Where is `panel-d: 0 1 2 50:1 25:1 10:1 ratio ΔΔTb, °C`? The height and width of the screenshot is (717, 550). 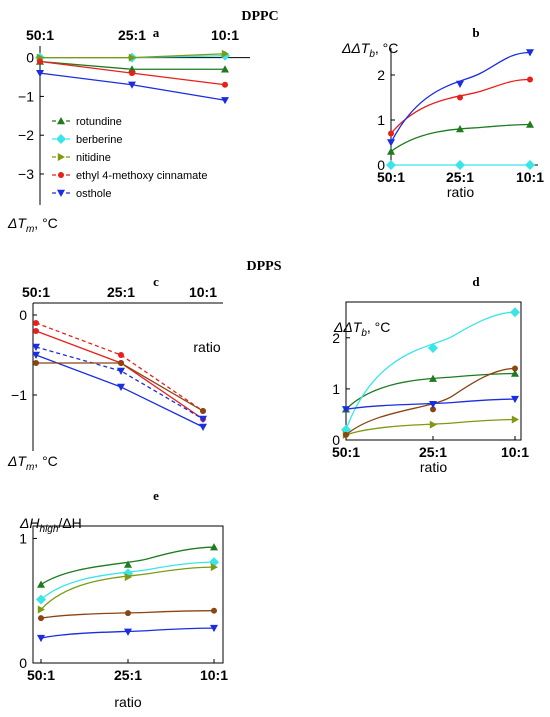 panel-d: 0 1 2 50:1 25:1 10:1 ratio ΔΔTb, °C is located at coordinates (430, 388).